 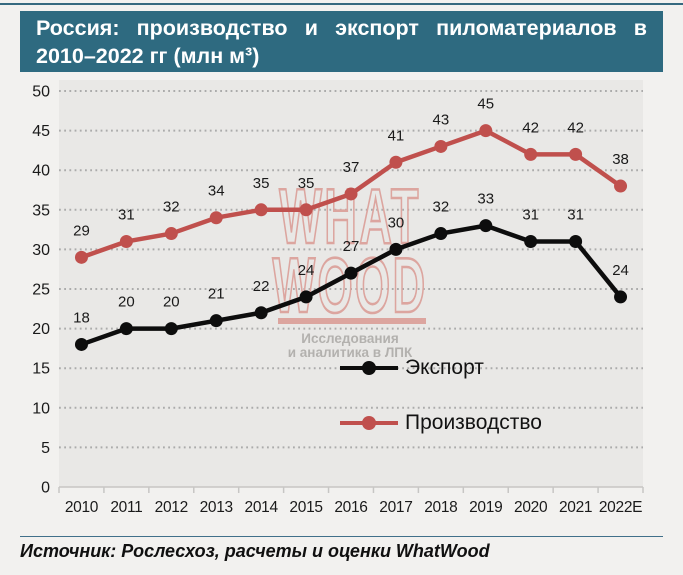 What do you see at coordinates (395, 507) in the screenshot?
I see `svg-text: 2017` at bounding box center [395, 507].